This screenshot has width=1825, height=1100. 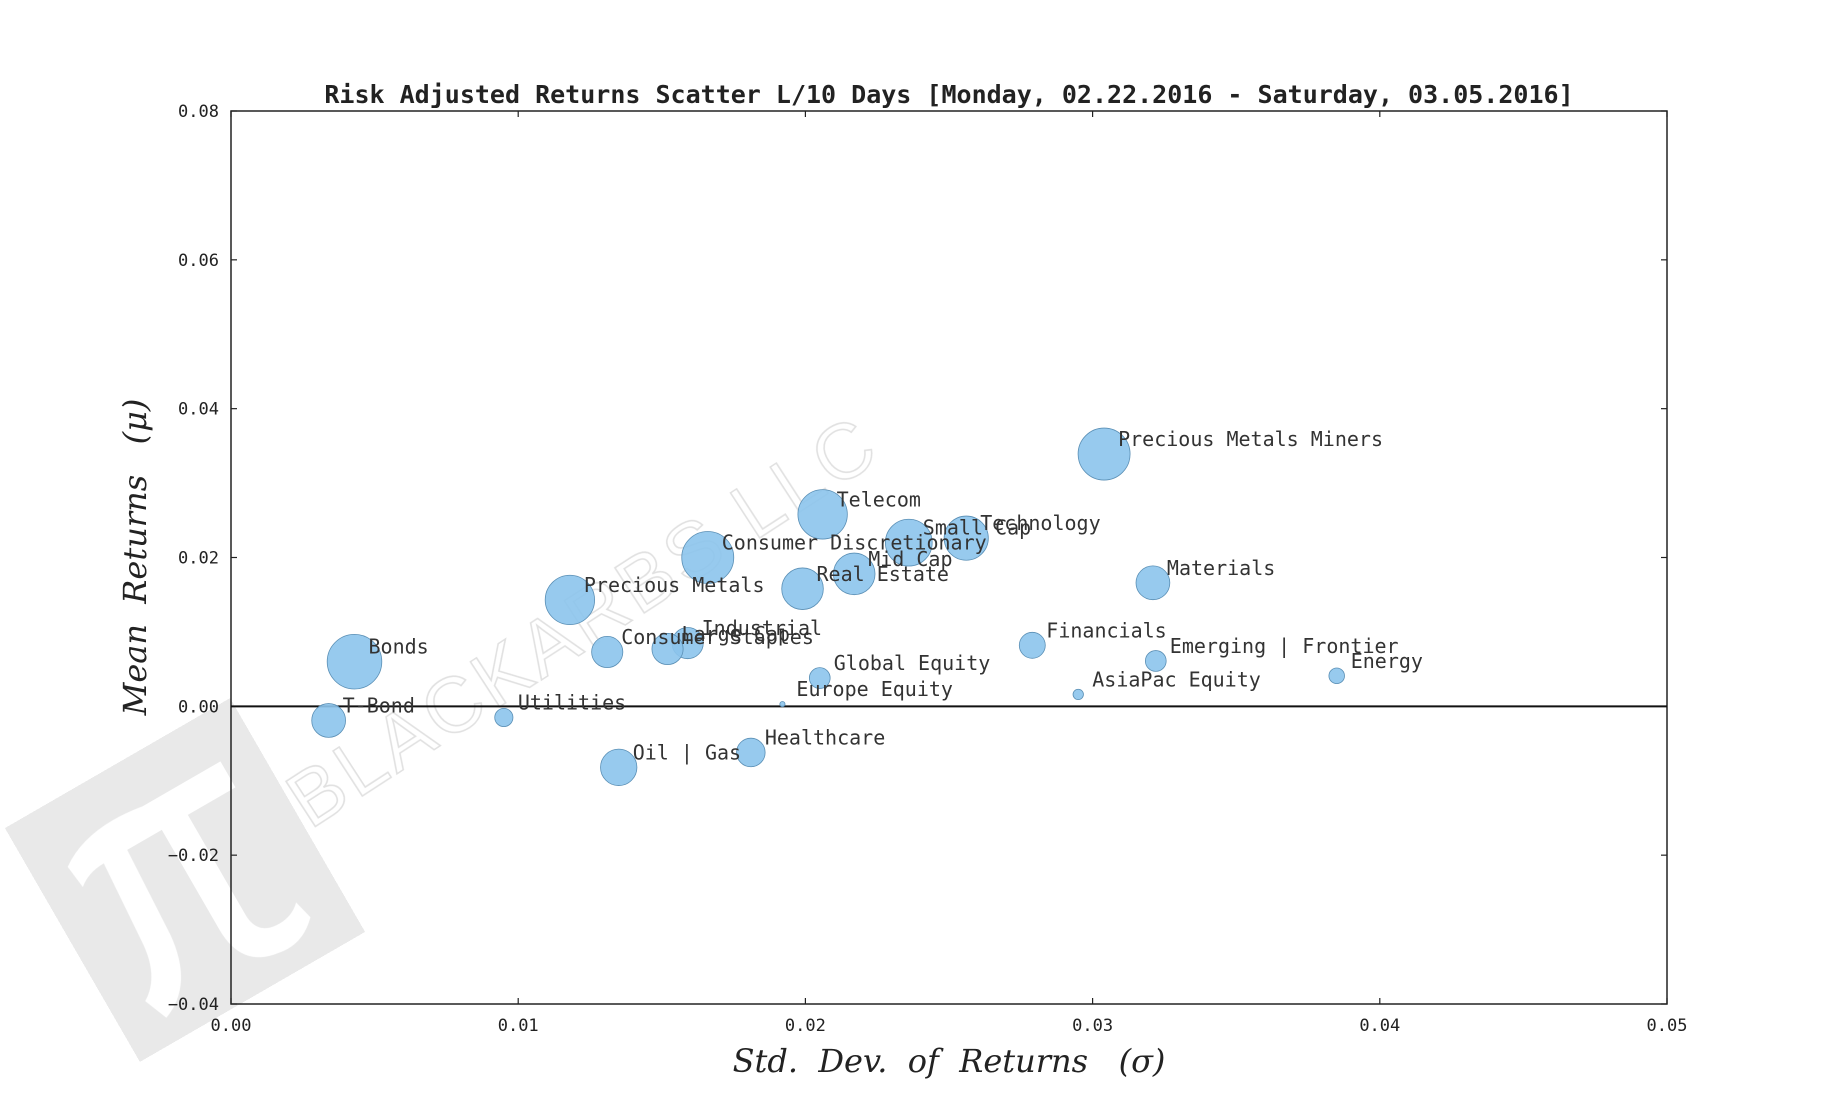 I want to click on point-label: Europe Equity, so click(x=874, y=689).